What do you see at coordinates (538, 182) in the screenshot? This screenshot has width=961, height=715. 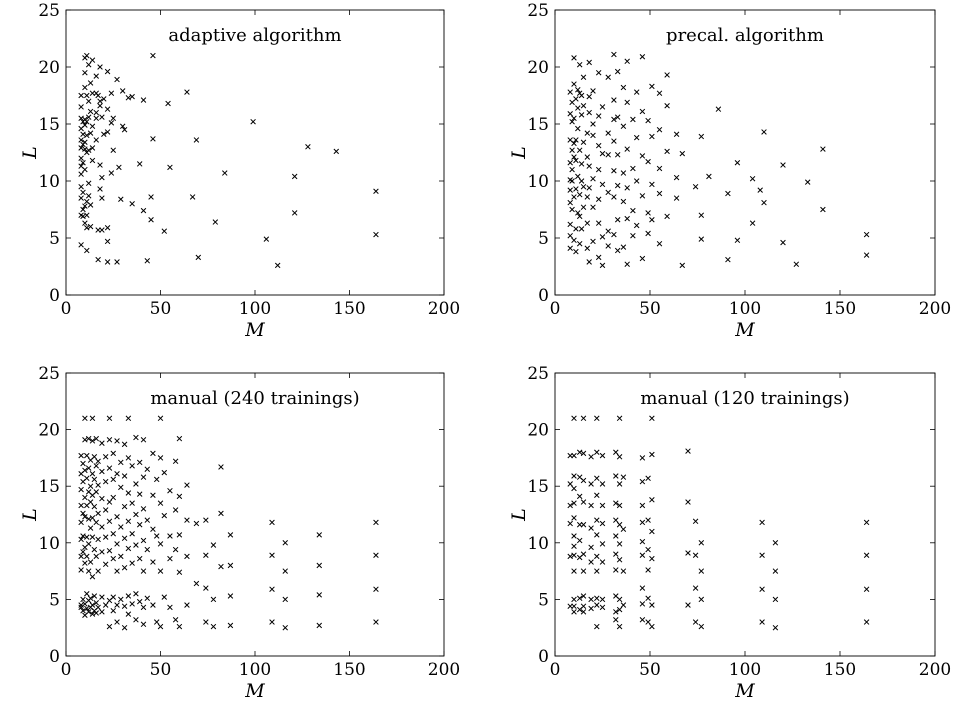 I see `y-tick-label: 10` at bounding box center [538, 182].